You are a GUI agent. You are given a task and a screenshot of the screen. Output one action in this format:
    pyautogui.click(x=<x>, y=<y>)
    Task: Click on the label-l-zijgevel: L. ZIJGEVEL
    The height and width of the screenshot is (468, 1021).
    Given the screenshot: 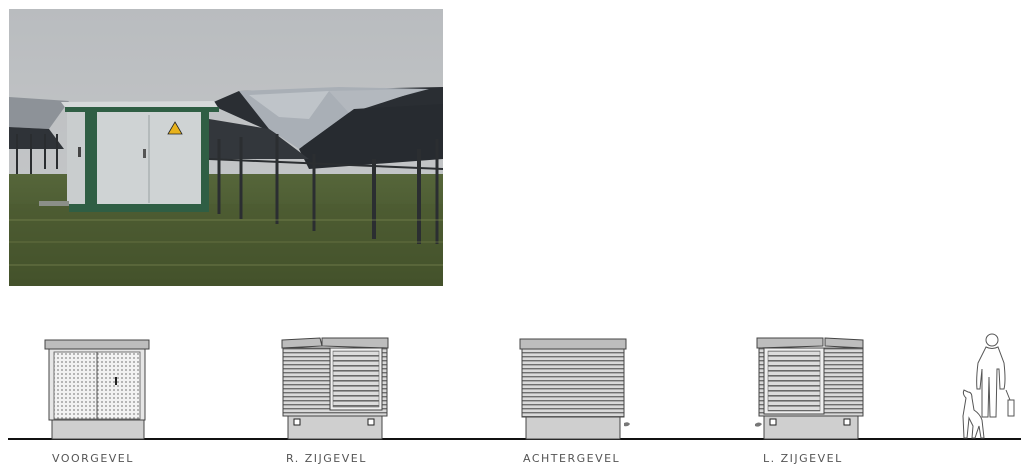 What is the action you would take?
    pyautogui.click(x=803, y=458)
    